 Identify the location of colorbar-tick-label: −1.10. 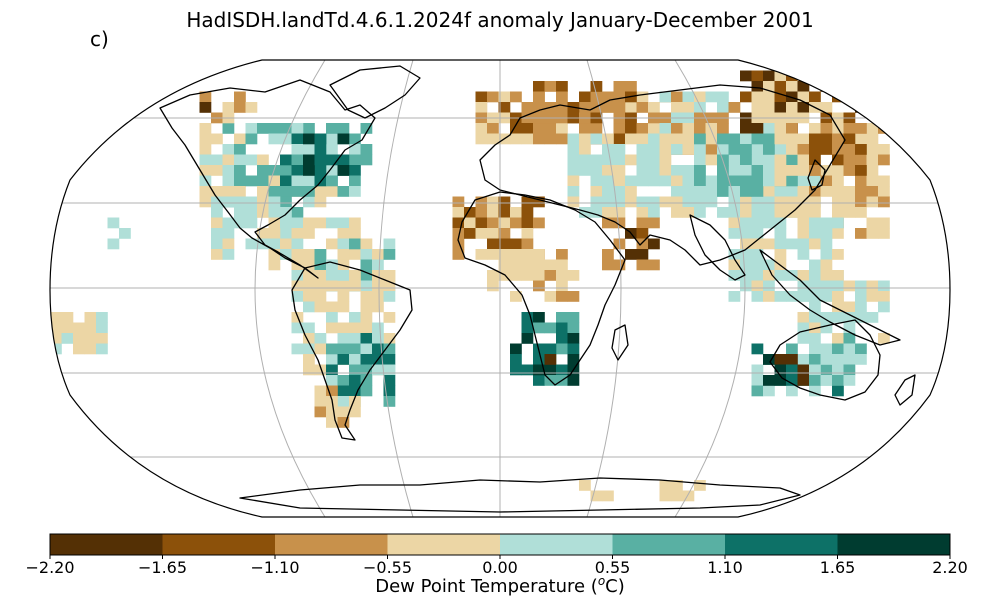
(275, 567).